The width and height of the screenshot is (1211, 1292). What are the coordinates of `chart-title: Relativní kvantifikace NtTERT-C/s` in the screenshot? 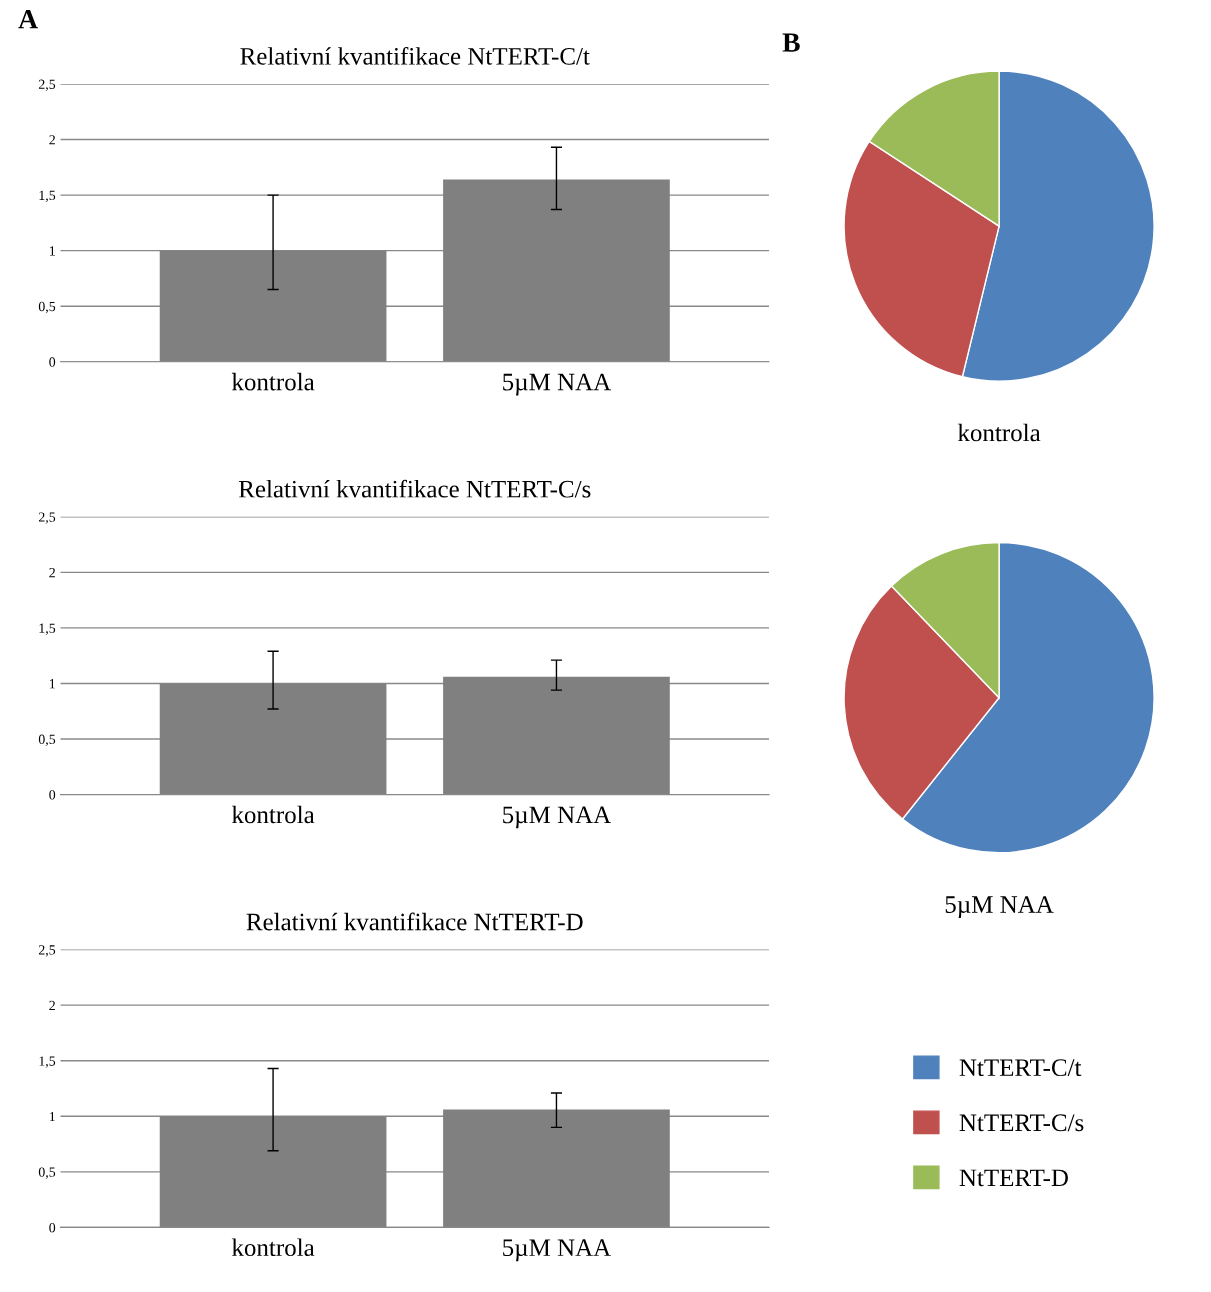 It's located at (414, 488).